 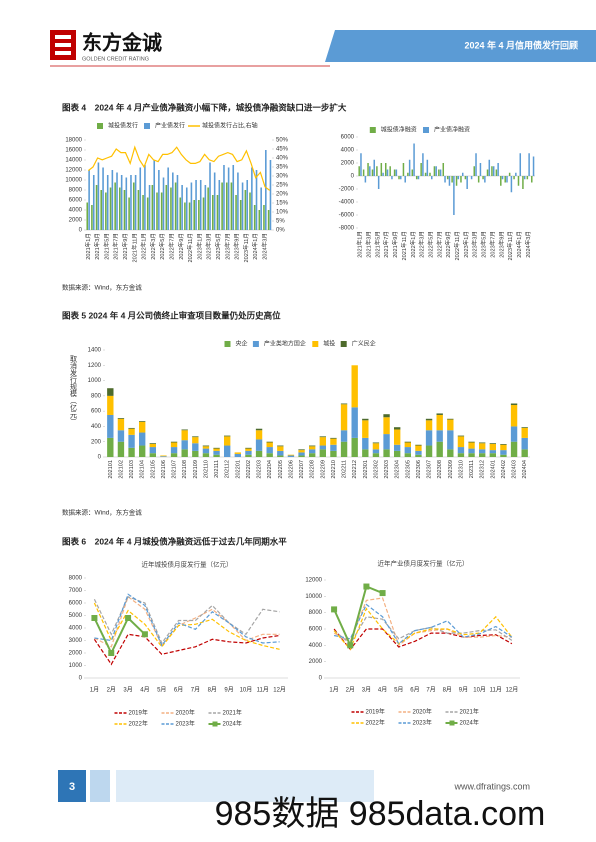 What do you see at coordinates (102, 512) in the screenshot?
I see `figure-source: 数据来源：Wind，东方金诚` at bounding box center [102, 512].